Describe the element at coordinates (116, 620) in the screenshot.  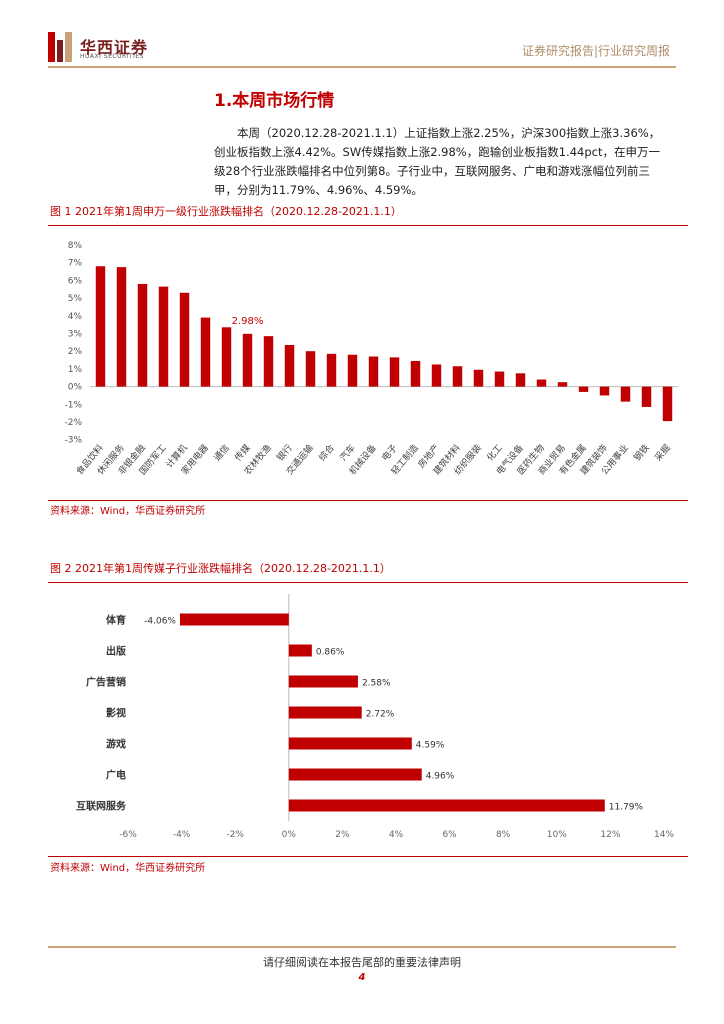
I see `y-category-label: 体育` at that location.